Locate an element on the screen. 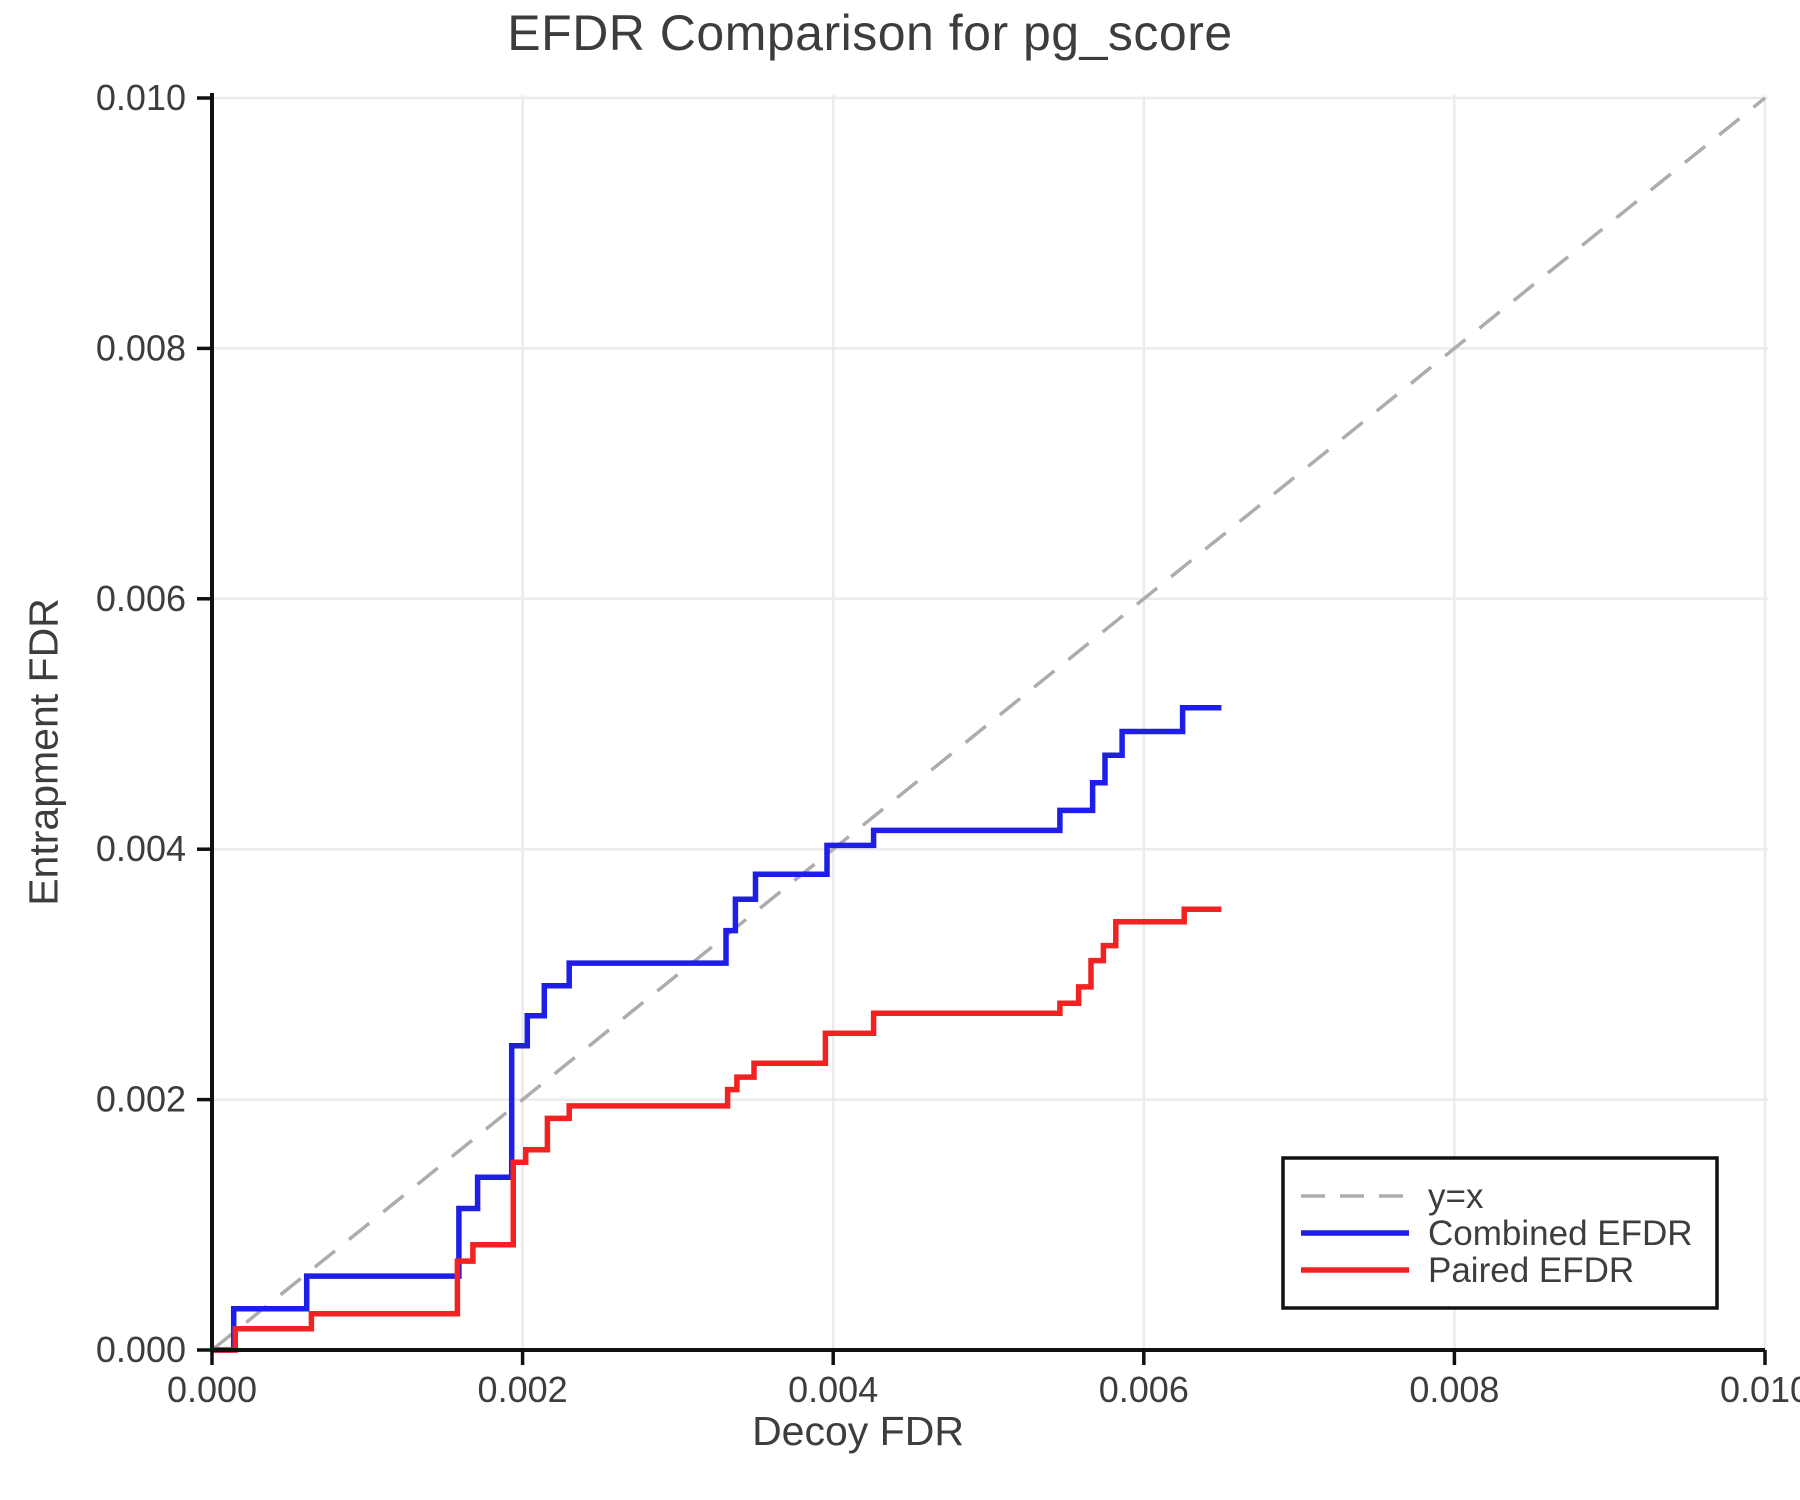 This screenshot has width=1800, height=1500. x-tick-label: 0.002 is located at coordinates (523, 1389).